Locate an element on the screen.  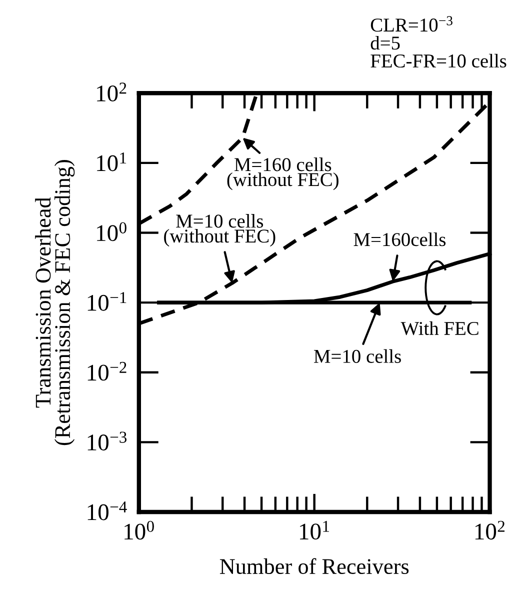
x-tick-label: 10$^{0}$ is located at coordinates (139, 530).